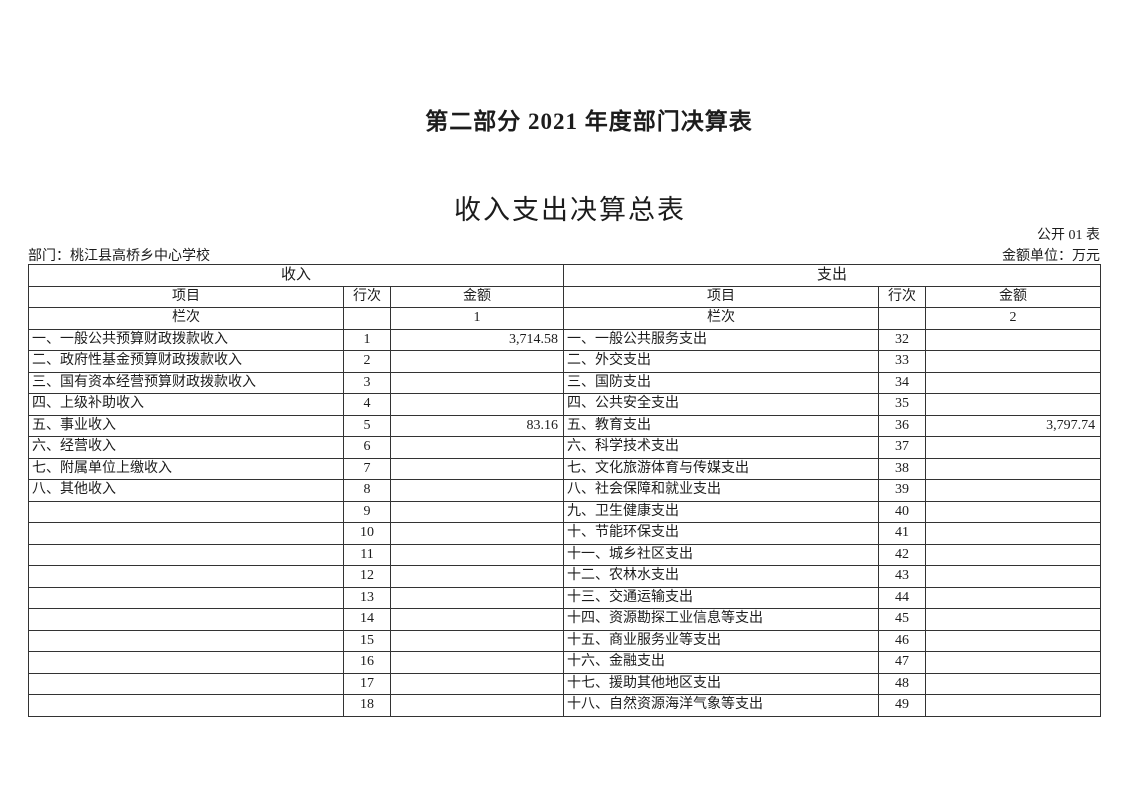 The width and height of the screenshot is (1122, 793). I want to click on expenditure-line-cell: 43, so click(902, 576).